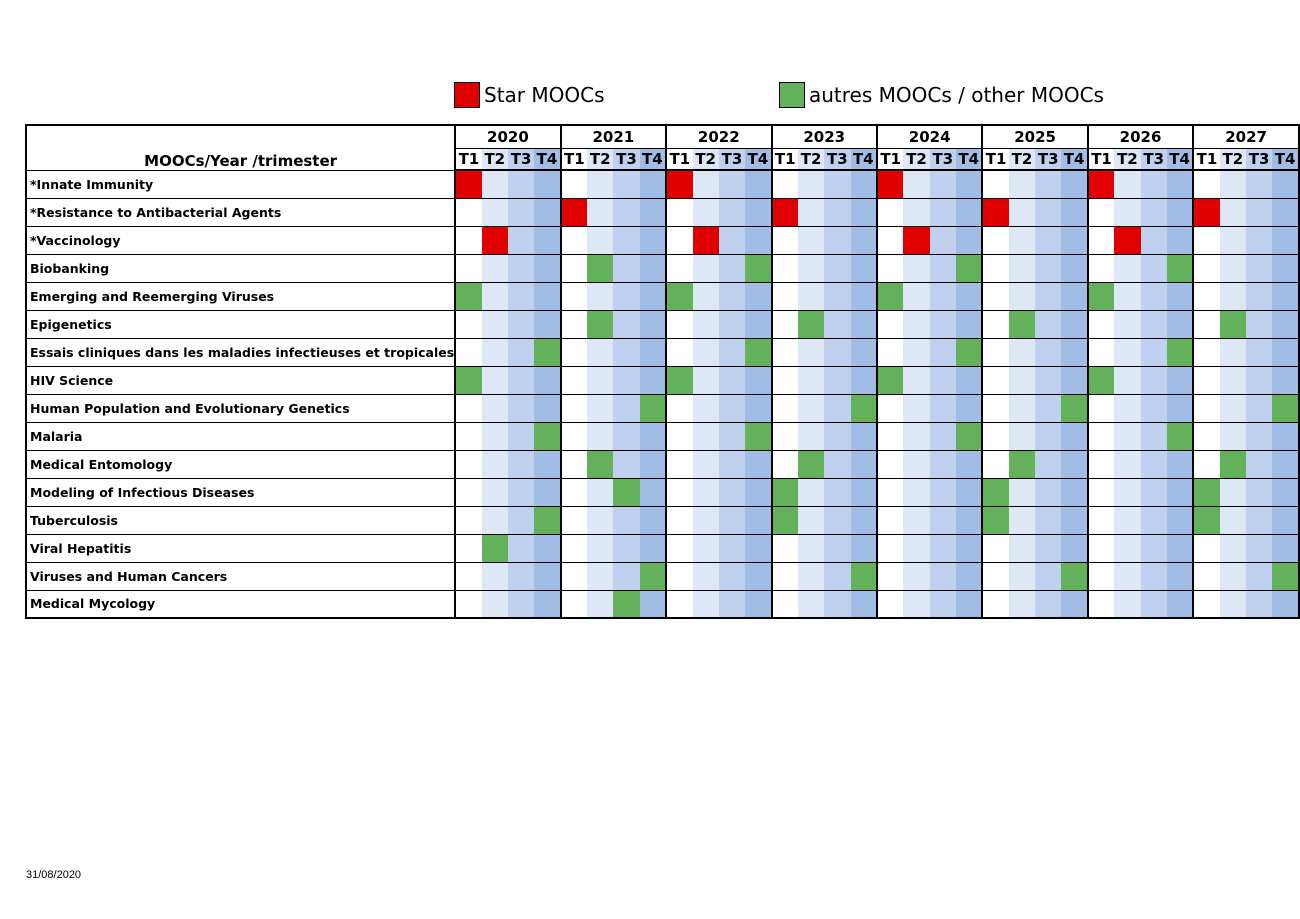  What do you see at coordinates (1206, 491) in the screenshot?
I see `scheduled-other-cell-2027-T1` at bounding box center [1206, 491].